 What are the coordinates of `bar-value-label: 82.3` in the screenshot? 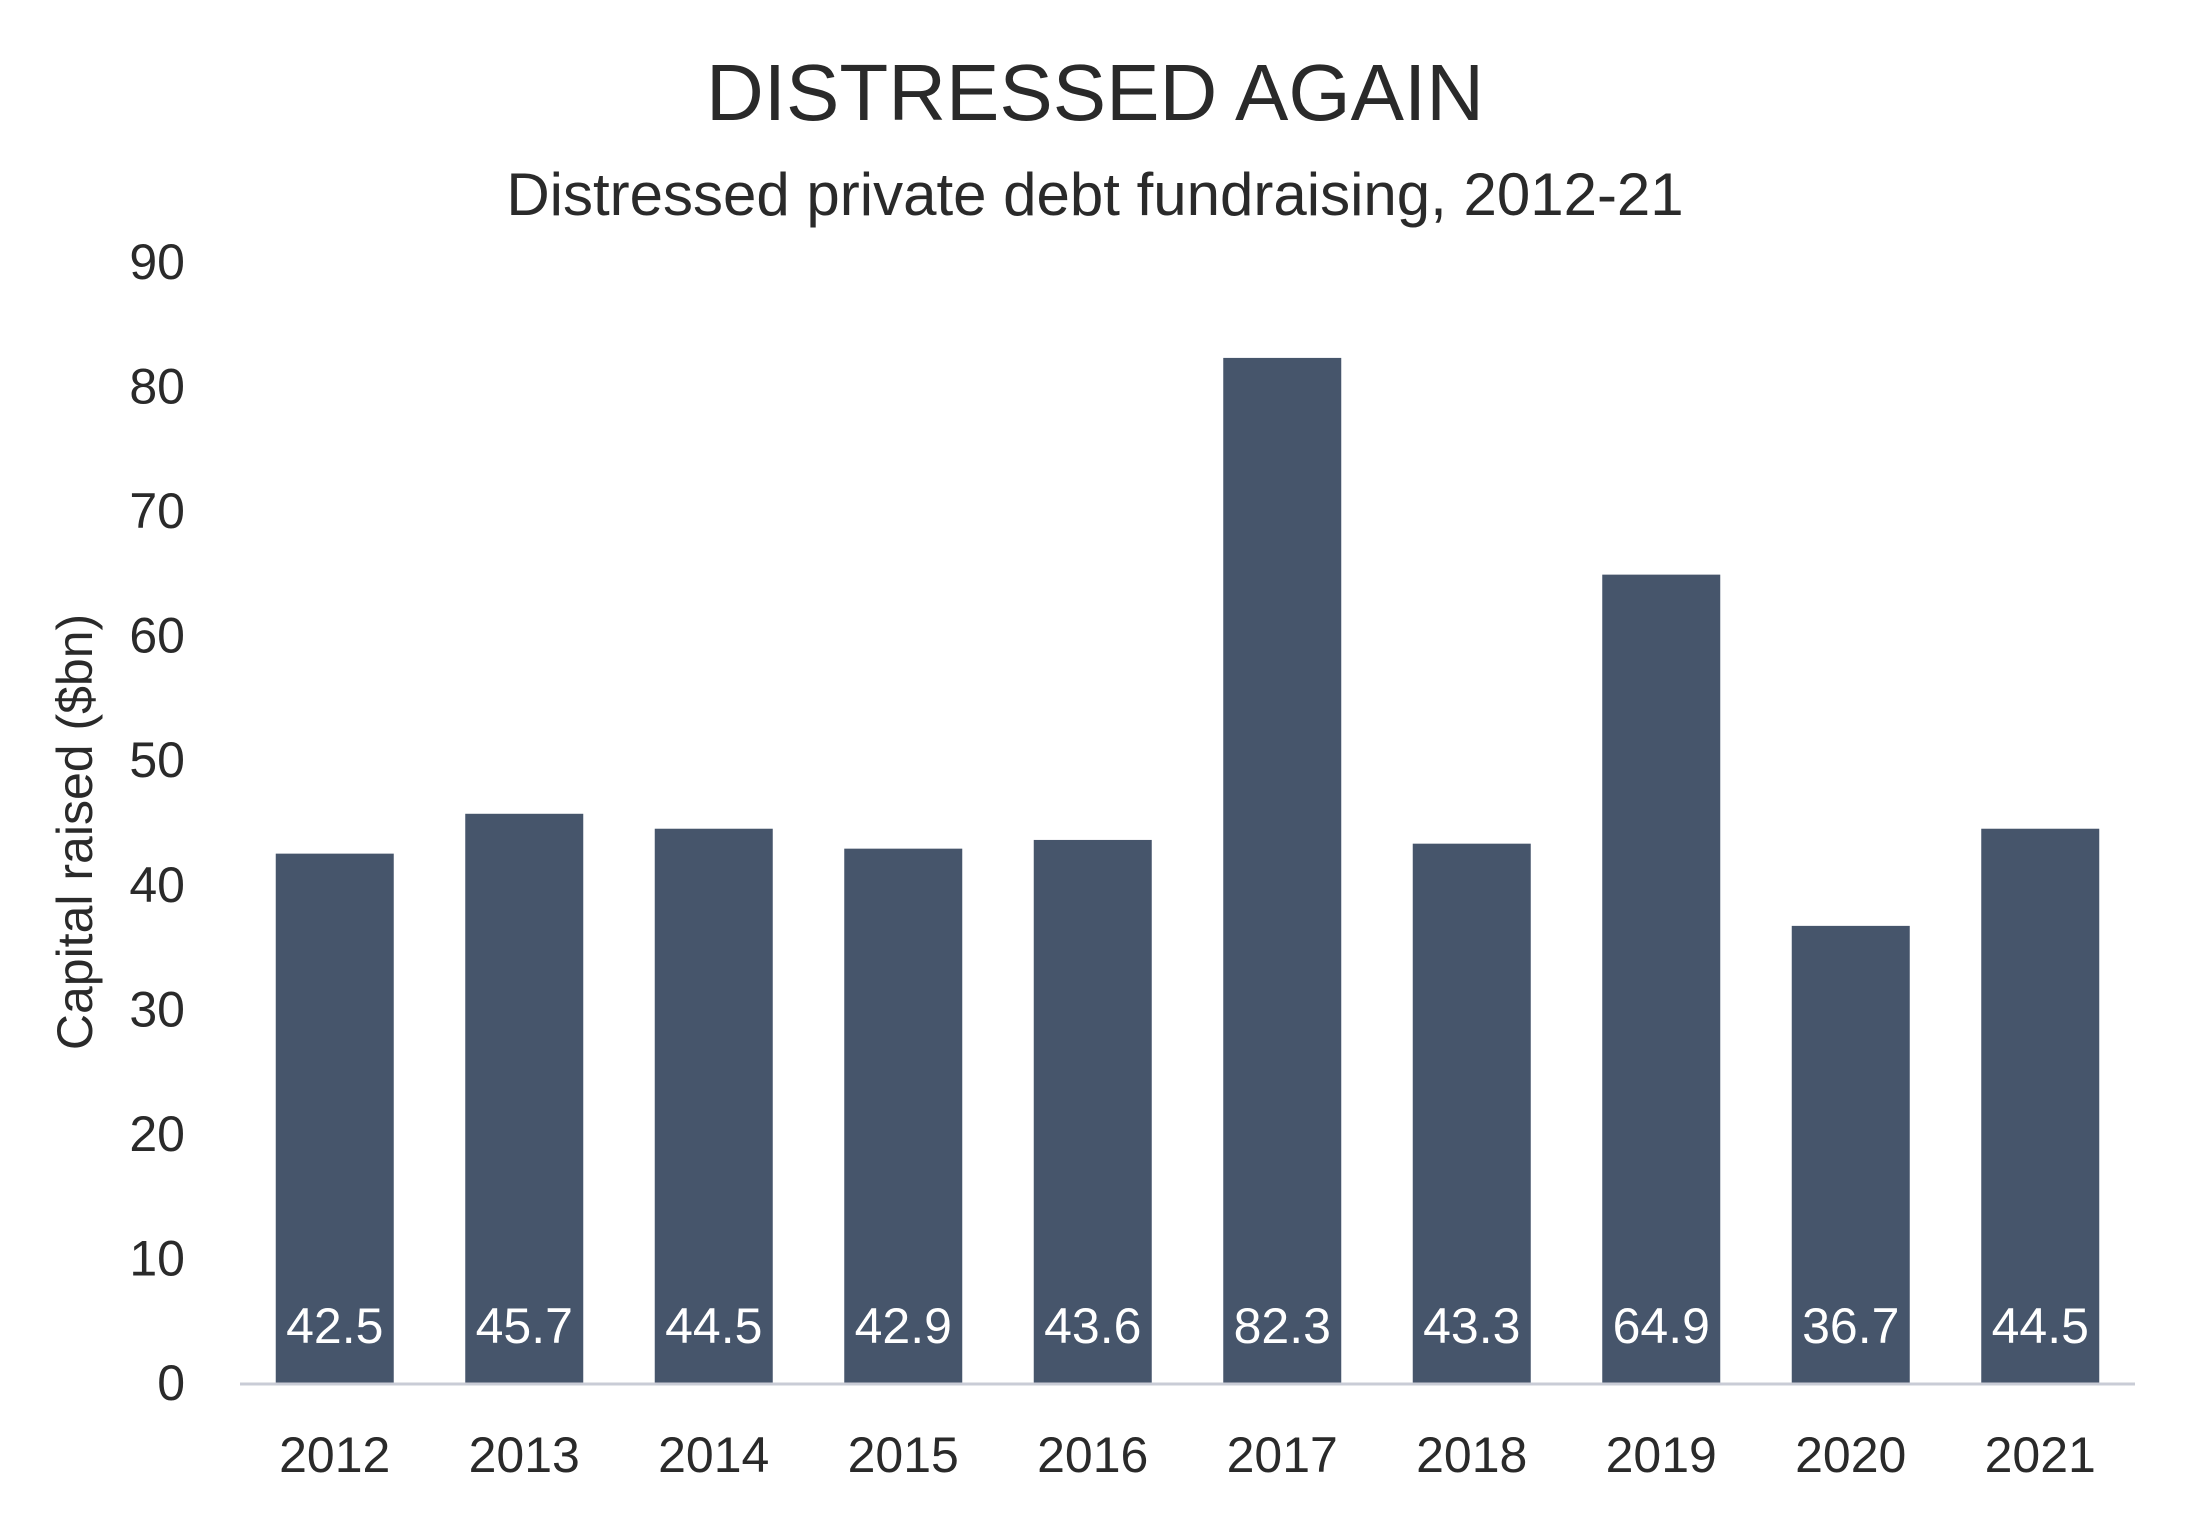 It's located at (1282, 1326).